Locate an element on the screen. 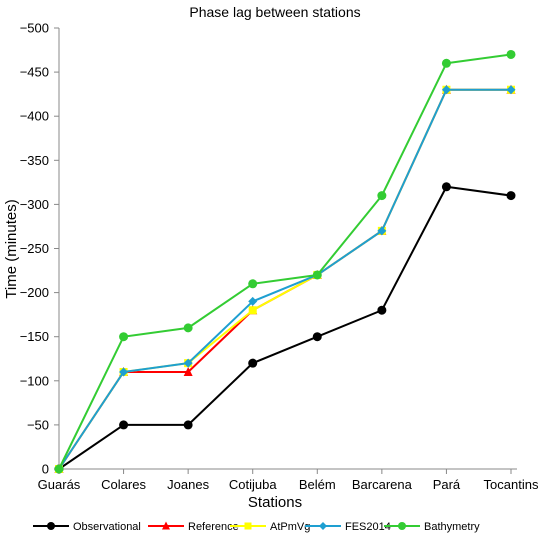 The width and height of the screenshot is (550, 545). x-tick-label-para: Pará is located at coordinates (447, 484).